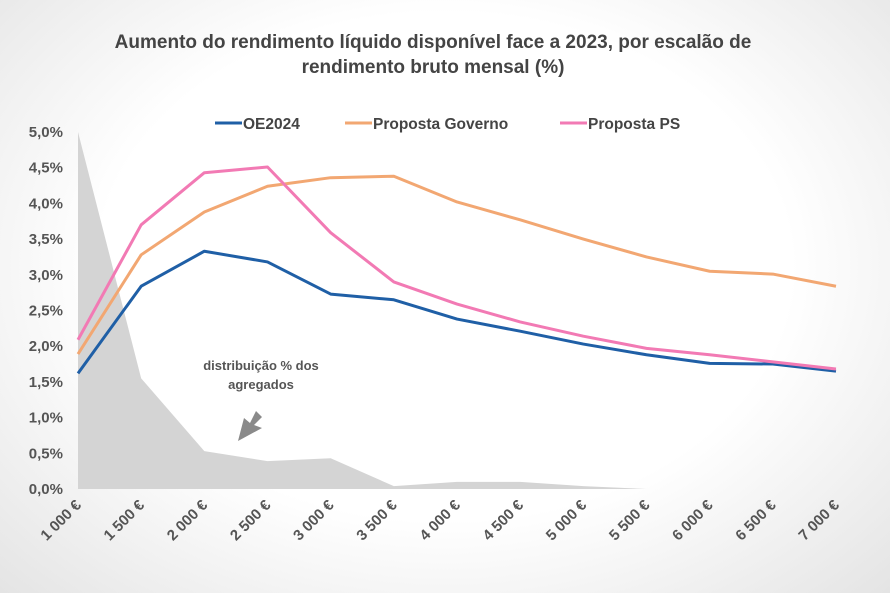  Describe the element at coordinates (756, 520) in the screenshot. I see `x-tick-label: 6 500 €` at that location.